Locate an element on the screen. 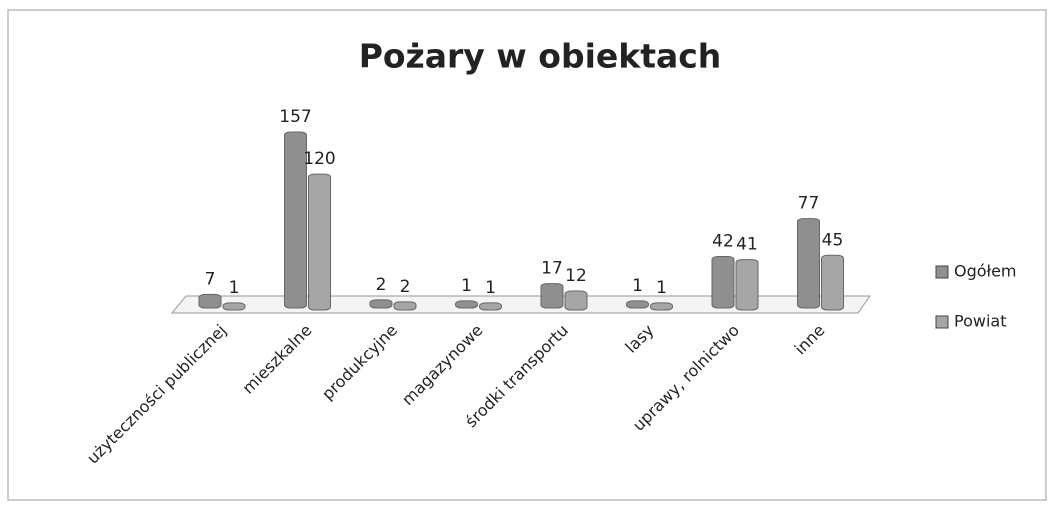  value-label: 77 is located at coordinates (809, 204).